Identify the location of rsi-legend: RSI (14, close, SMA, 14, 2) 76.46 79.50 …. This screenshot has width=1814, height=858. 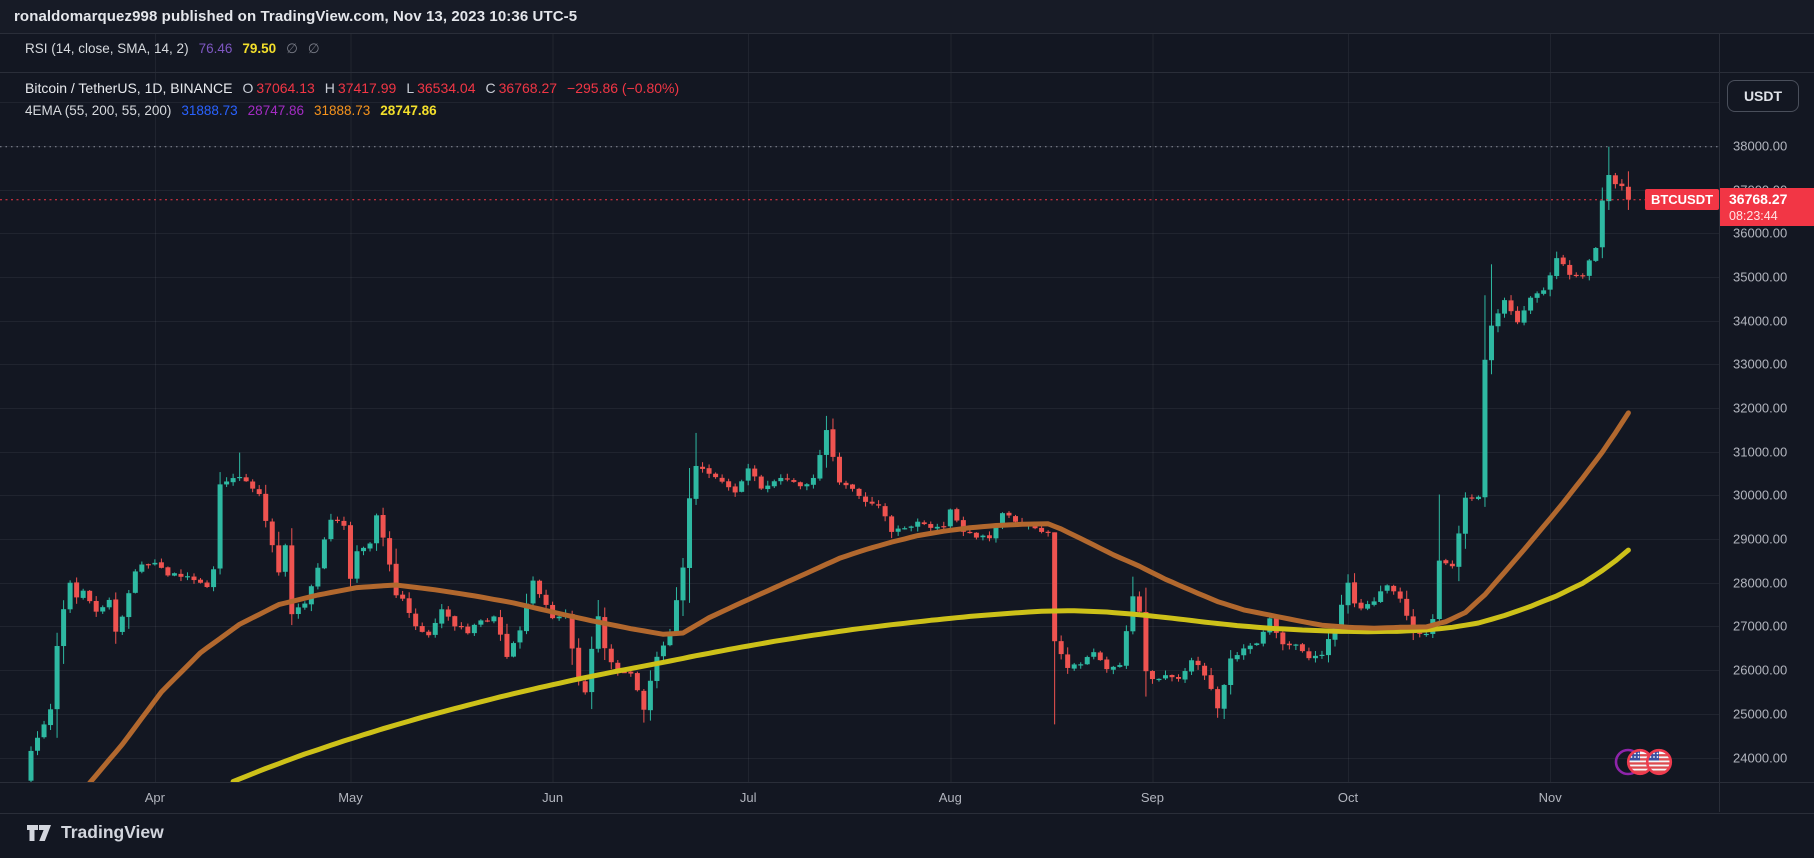
(172, 49).